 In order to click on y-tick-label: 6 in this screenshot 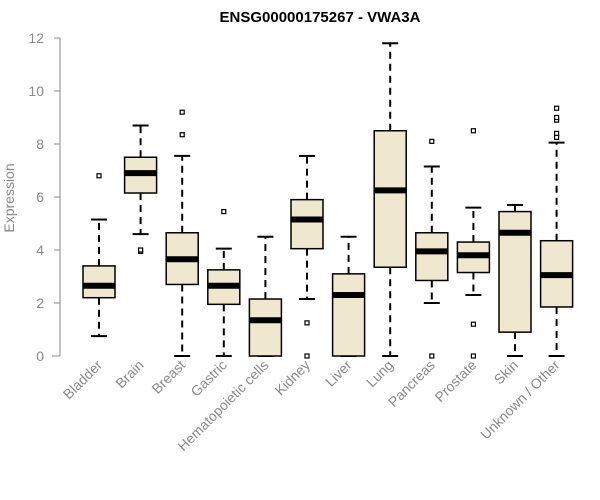, I will do `click(40, 197)`.